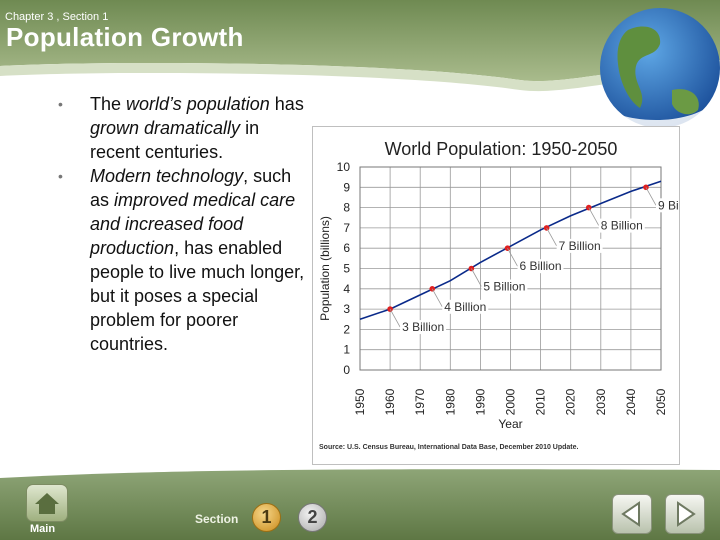 This screenshot has width=720, height=540. I want to click on x-tick-label: 1970, so click(420, 401).